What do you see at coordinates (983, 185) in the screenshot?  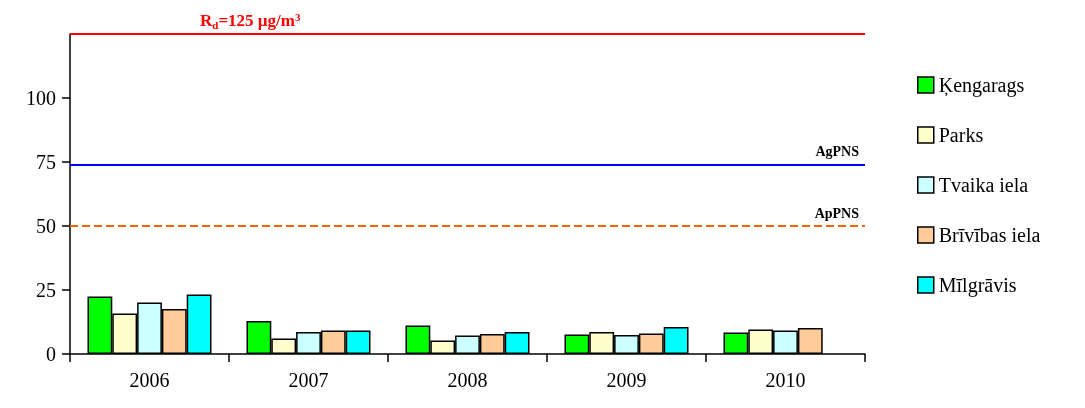 I see `legend-label: Tvaika iela` at bounding box center [983, 185].